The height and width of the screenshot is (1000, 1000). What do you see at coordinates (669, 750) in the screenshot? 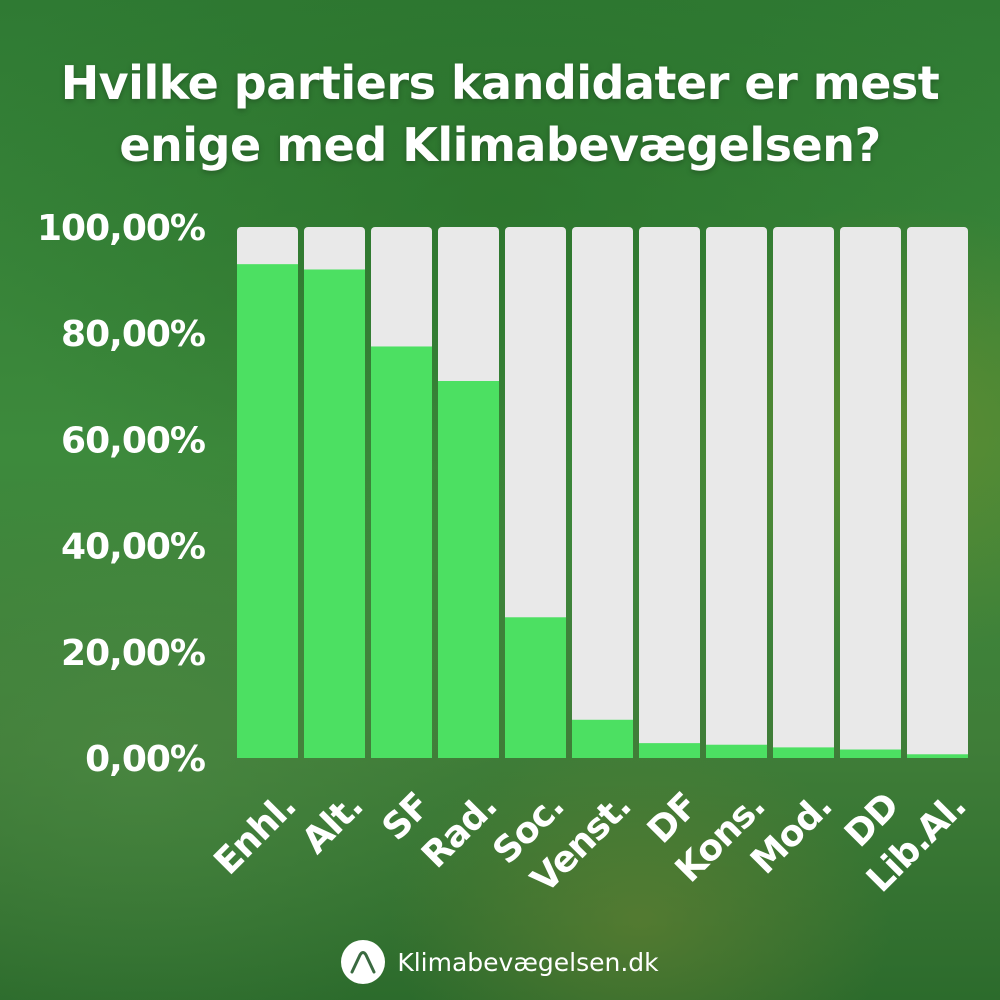
I see `bar-df` at bounding box center [669, 750].